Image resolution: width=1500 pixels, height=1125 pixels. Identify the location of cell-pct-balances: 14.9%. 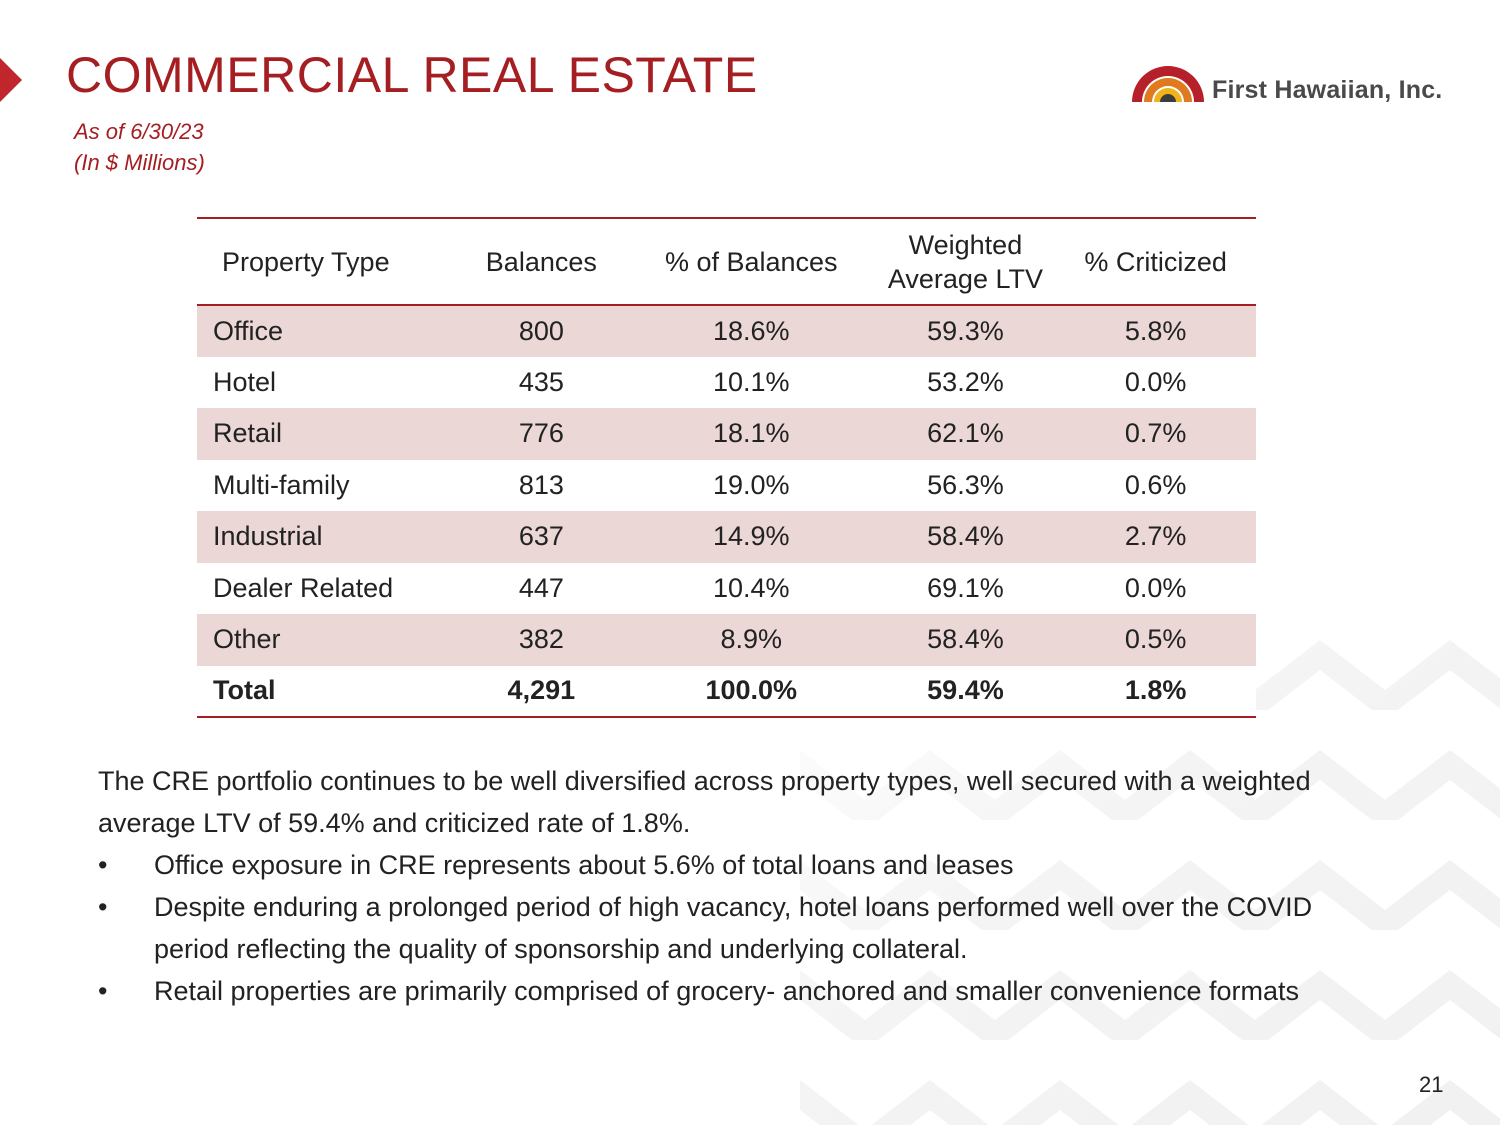
(751, 536).